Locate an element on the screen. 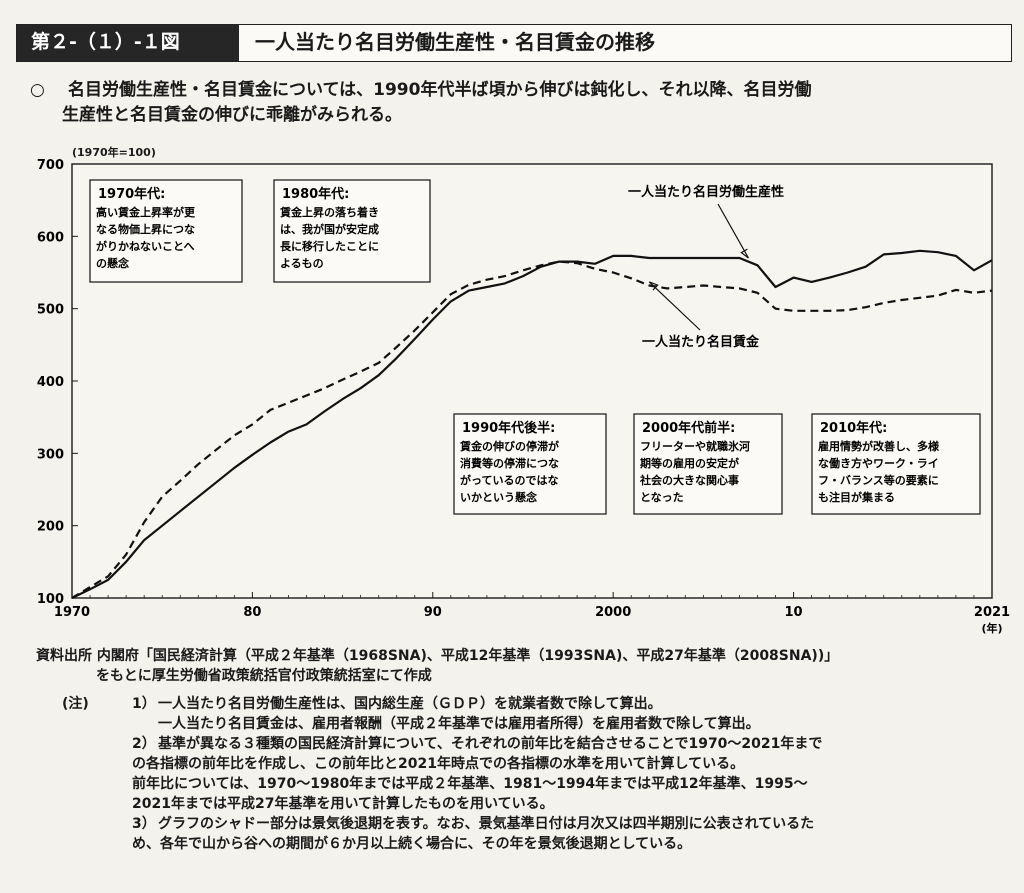 The image size is (1024, 893). annotation-line: も注目が集まる is located at coordinates (856, 497).